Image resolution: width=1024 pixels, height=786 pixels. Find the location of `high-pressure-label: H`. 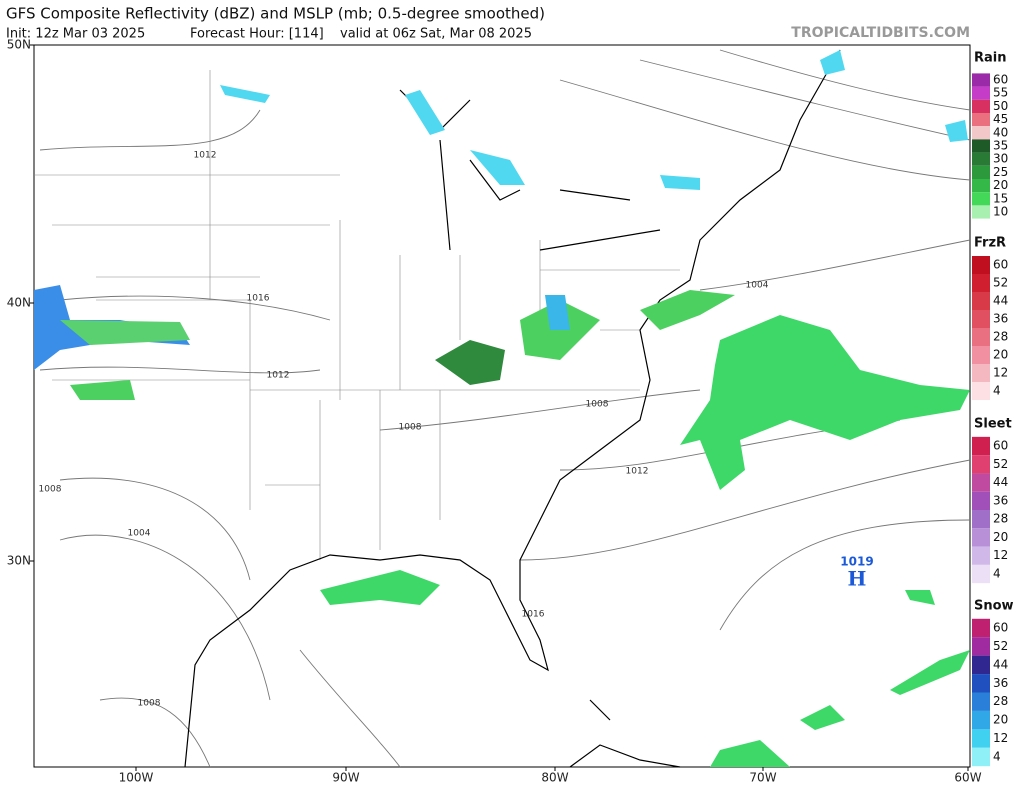

high-pressure-label: H is located at coordinates (857, 579).